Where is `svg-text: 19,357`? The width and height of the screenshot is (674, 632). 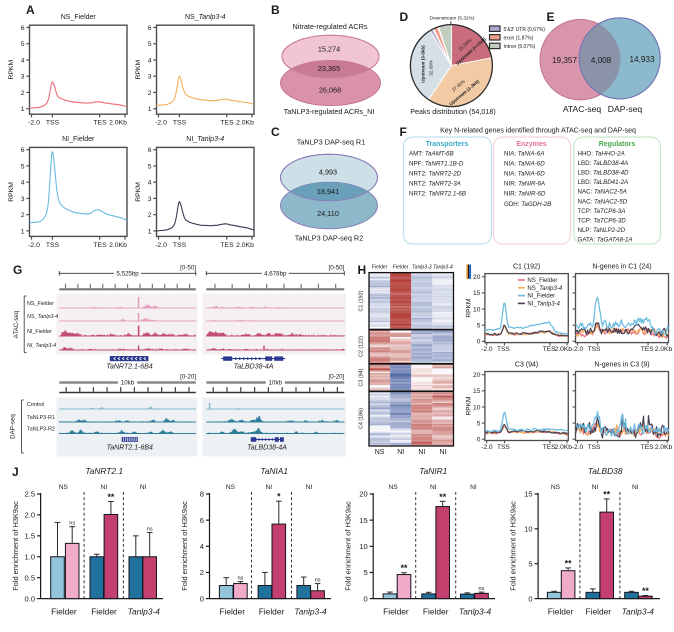 svg-text: 19,357 is located at coordinates (564, 60).